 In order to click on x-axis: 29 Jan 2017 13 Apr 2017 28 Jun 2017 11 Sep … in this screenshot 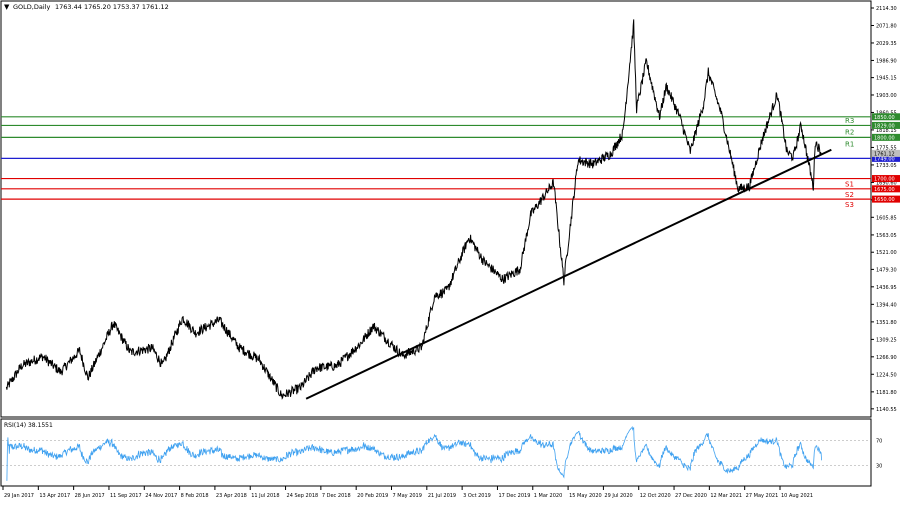, I will do `click(407, 492)`.